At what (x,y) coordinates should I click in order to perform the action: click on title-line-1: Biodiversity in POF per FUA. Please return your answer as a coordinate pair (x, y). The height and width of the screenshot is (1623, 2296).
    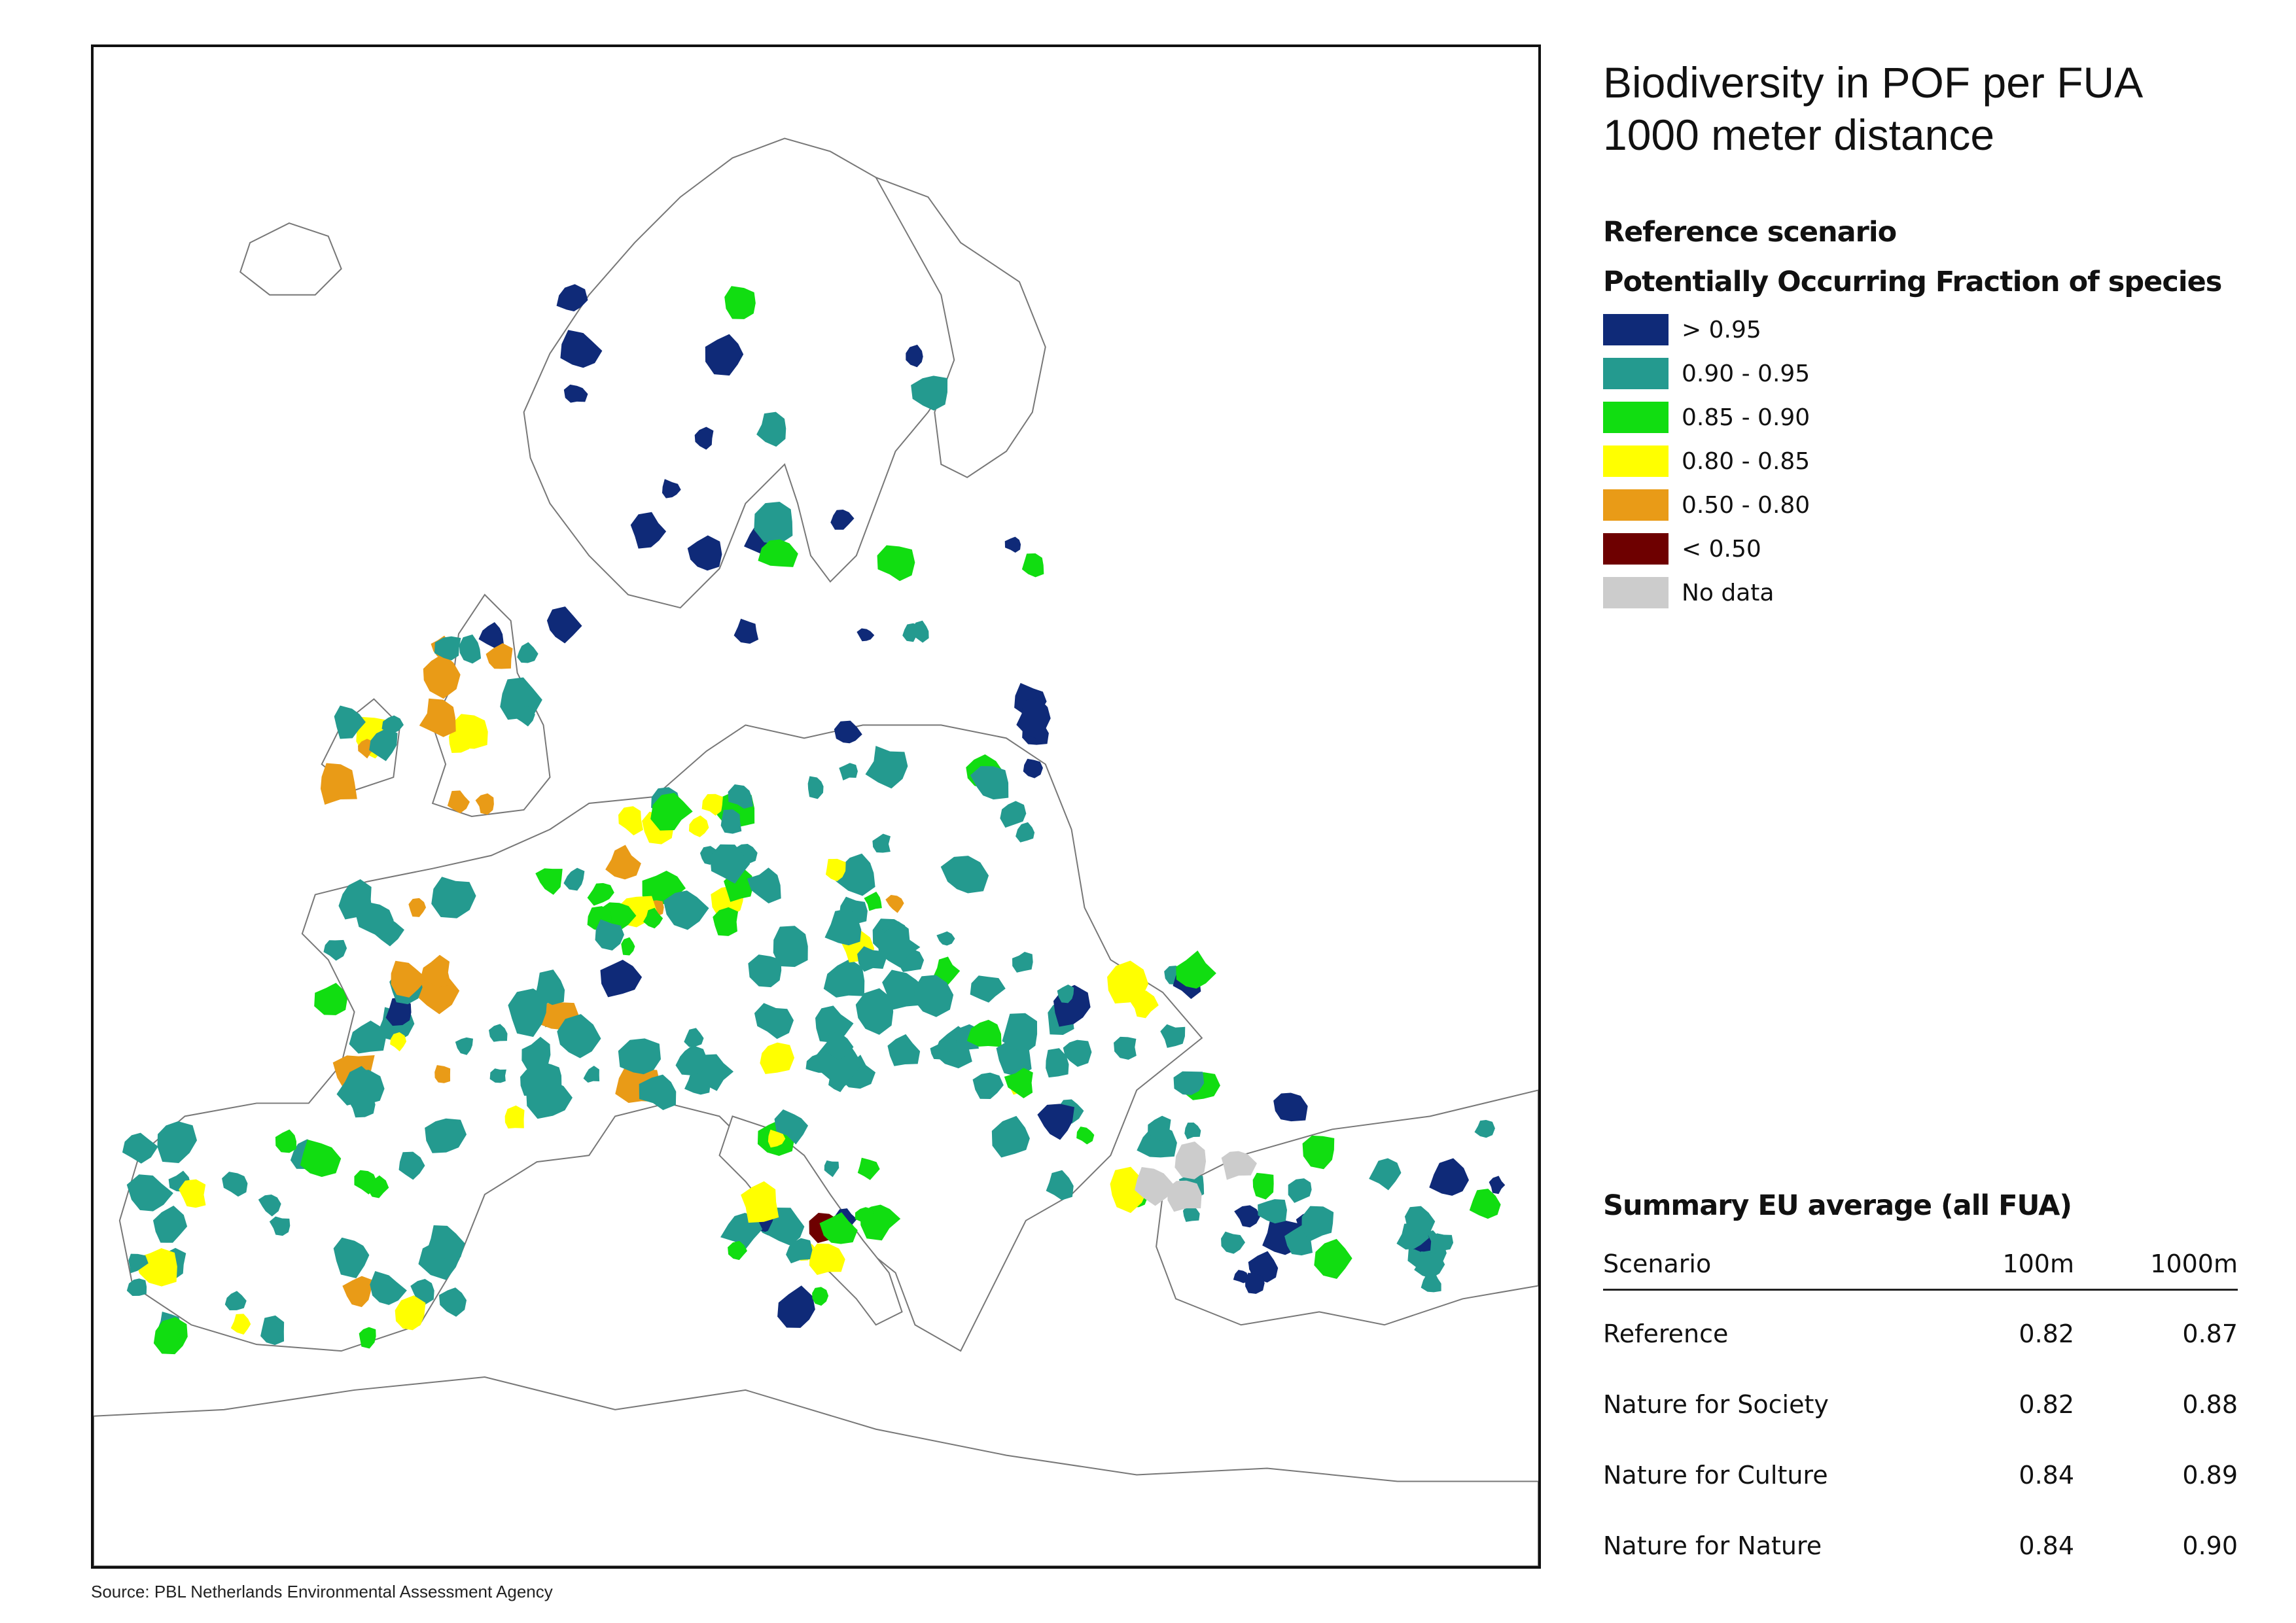
    Looking at the image, I should click on (1873, 82).